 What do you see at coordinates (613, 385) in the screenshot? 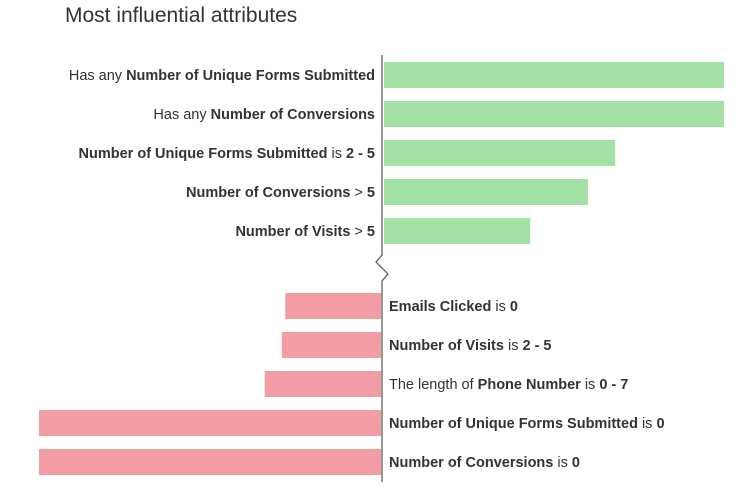
I see `negative-bar-label-part: 0 - 7` at bounding box center [613, 385].